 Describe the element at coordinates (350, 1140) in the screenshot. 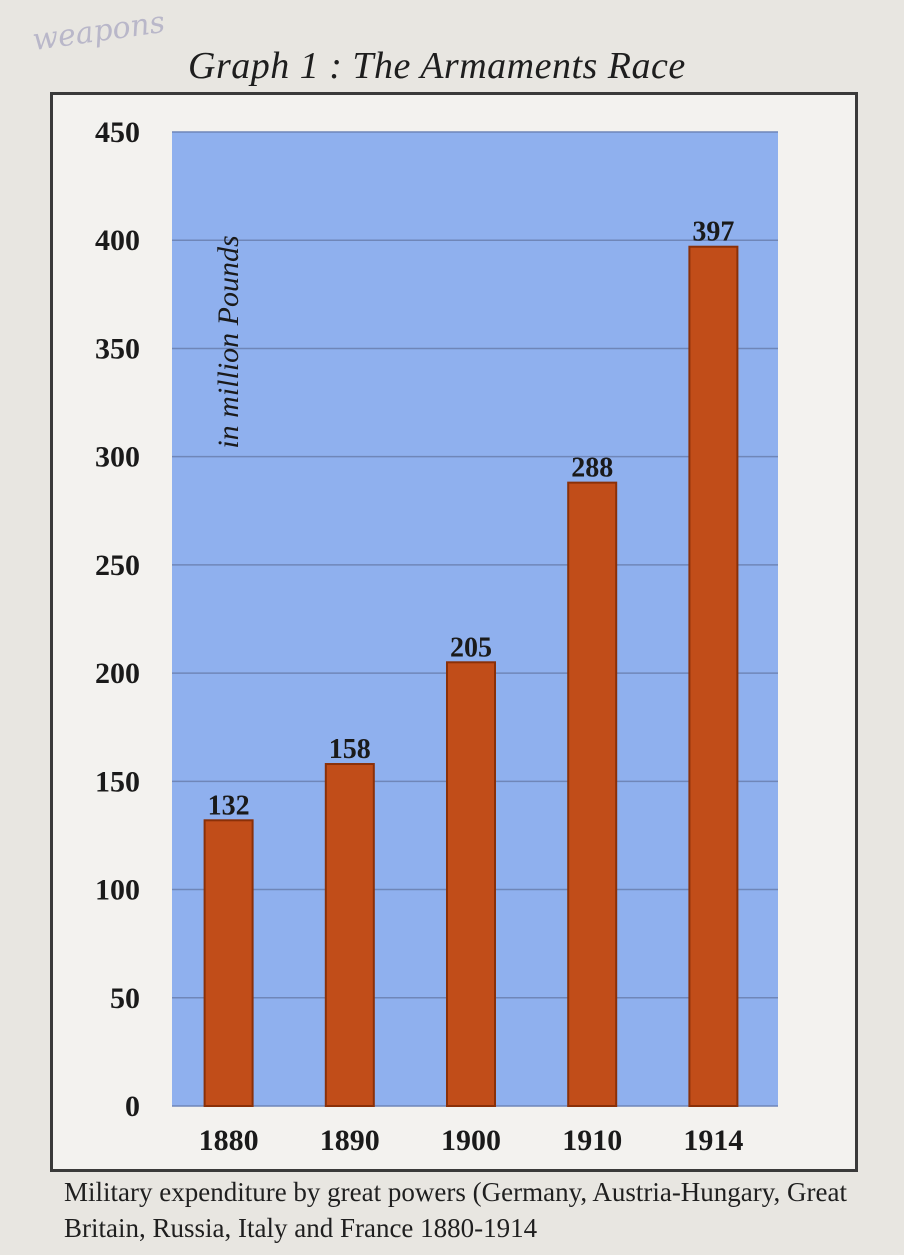

I see `x-tick-label: 1890` at that location.